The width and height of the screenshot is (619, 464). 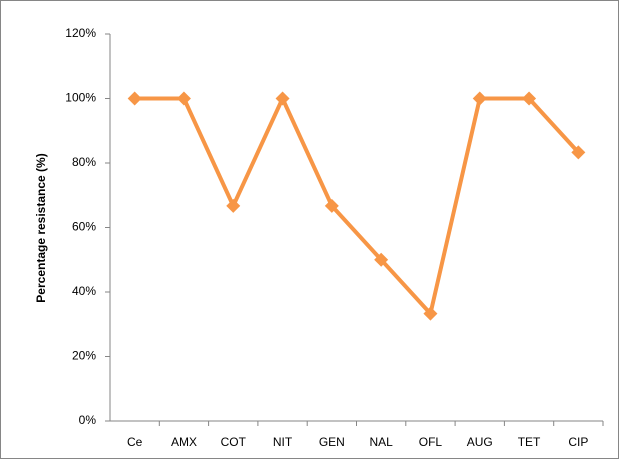 What do you see at coordinates (578, 442) in the screenshot?
I see `x-tick-label: CIP` at bounding box center [578, 442].